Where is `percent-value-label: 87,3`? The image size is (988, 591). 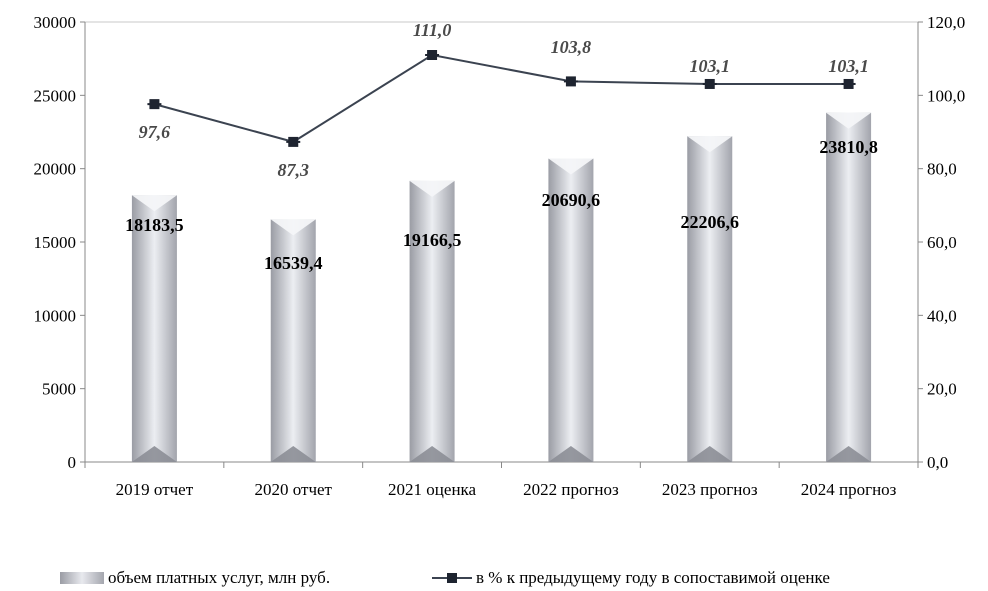
percent-value-label: 87,3 is located at coordinates (294, 170).